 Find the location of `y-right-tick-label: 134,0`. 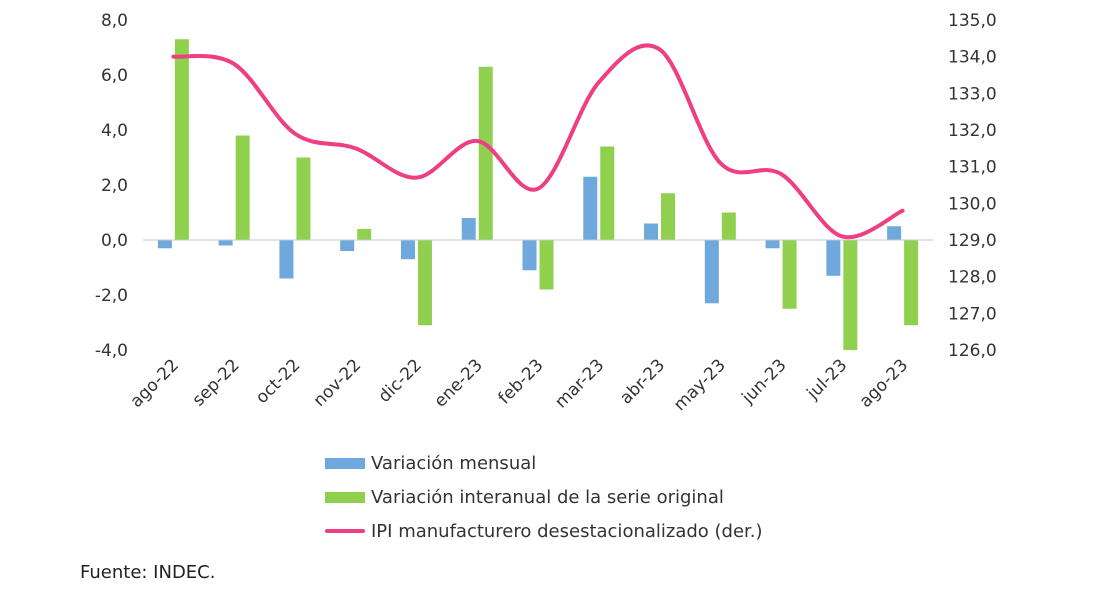

y-right-tick-label: 134,0 is located at coordinates (972, 58).